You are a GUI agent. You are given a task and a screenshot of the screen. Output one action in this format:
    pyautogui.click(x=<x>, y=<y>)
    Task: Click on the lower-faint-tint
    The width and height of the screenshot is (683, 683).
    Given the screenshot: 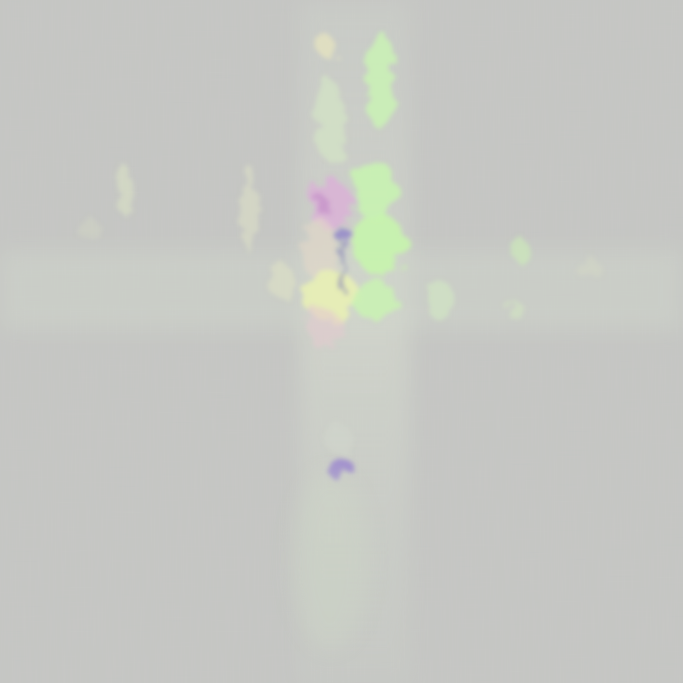 What is the action you would take?
    pyautogui.click(x=330, y=560)
    